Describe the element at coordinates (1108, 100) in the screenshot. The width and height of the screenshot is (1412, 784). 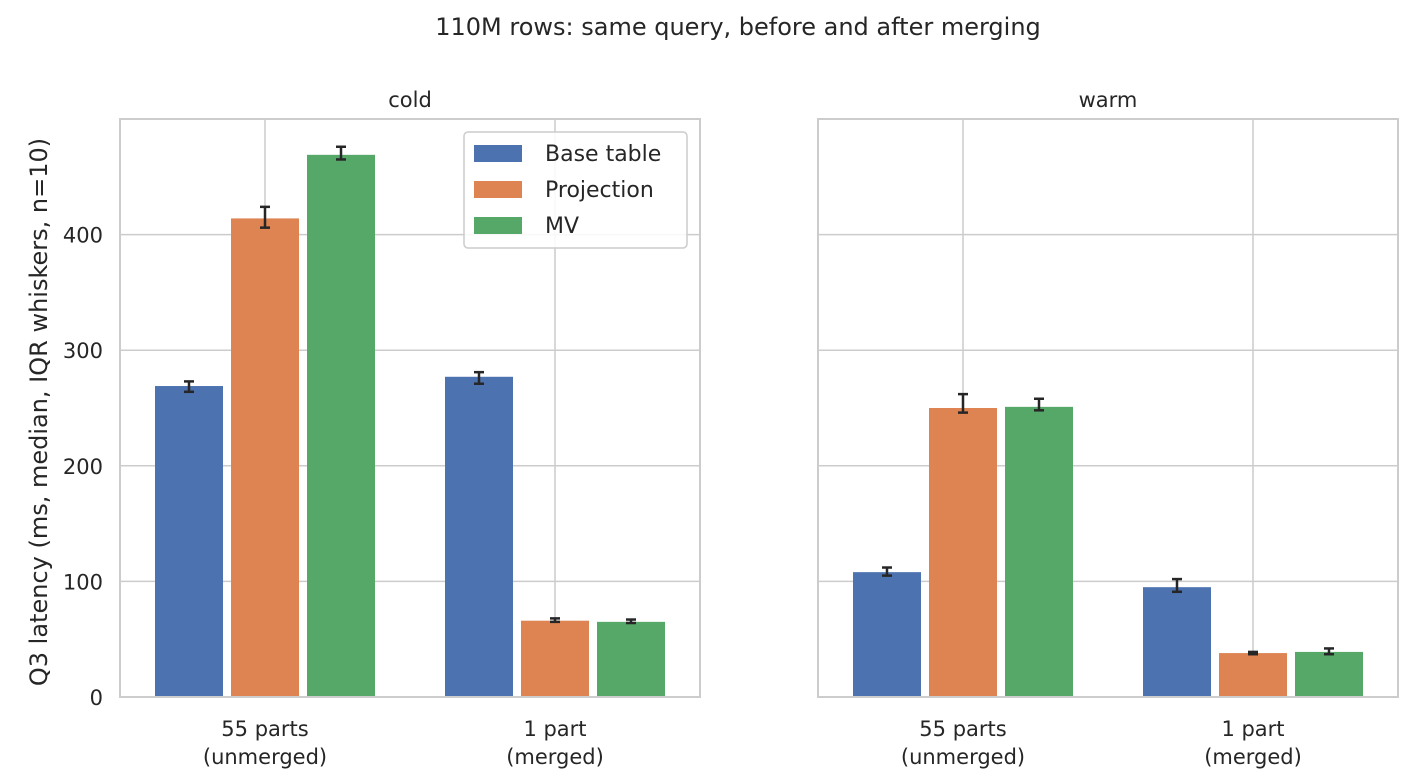
I see `subplot-title: warm` at that location.